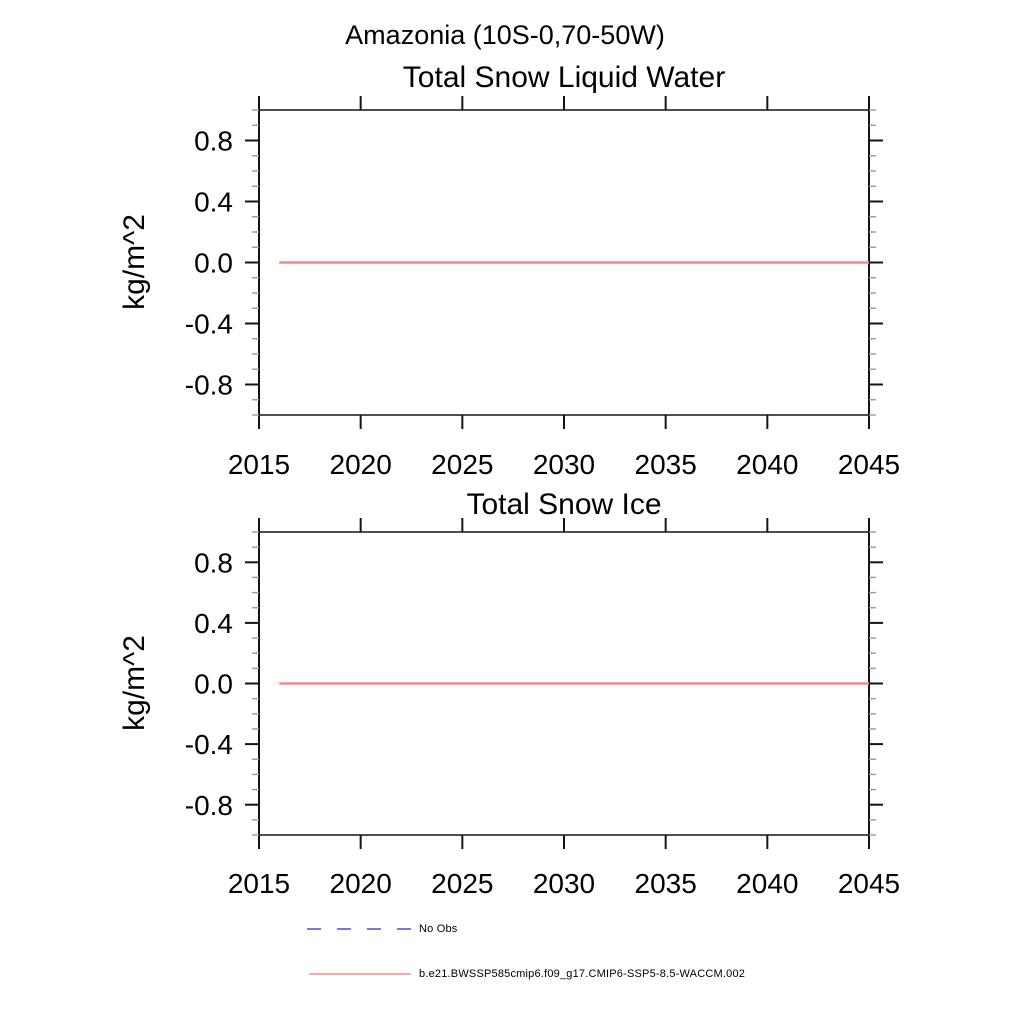  Describe the element at coordinates (360, 974) in the screenshot. I see `model-solid-line-sample` at that location.